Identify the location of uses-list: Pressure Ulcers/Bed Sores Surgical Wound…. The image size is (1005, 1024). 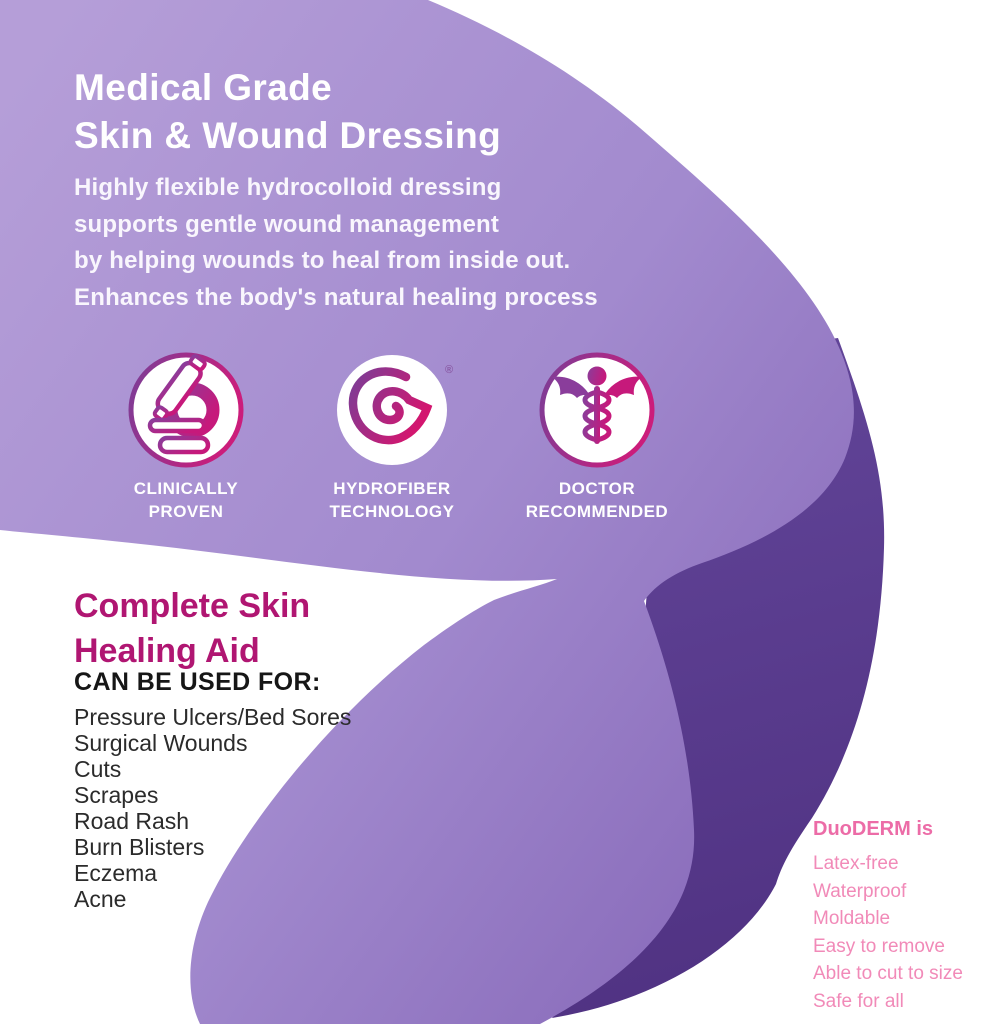
(212, 808).